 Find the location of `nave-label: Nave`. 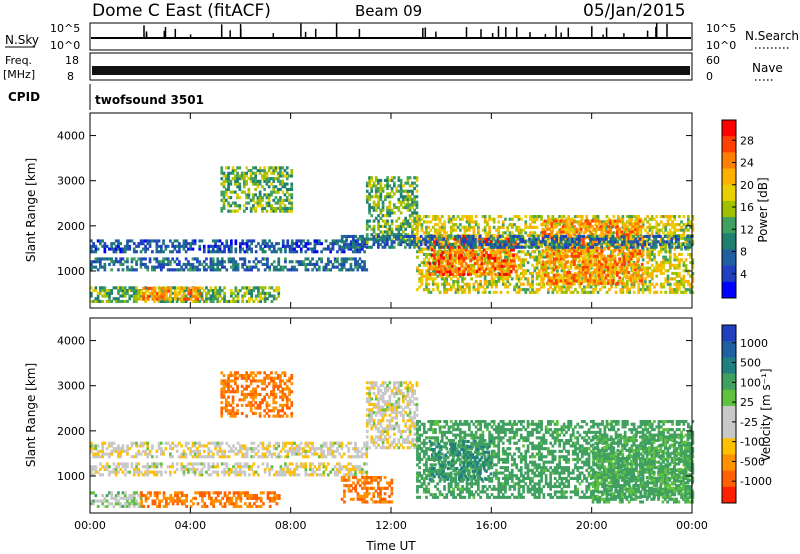

nave-label: Nave is located at coordinates (767, 68).